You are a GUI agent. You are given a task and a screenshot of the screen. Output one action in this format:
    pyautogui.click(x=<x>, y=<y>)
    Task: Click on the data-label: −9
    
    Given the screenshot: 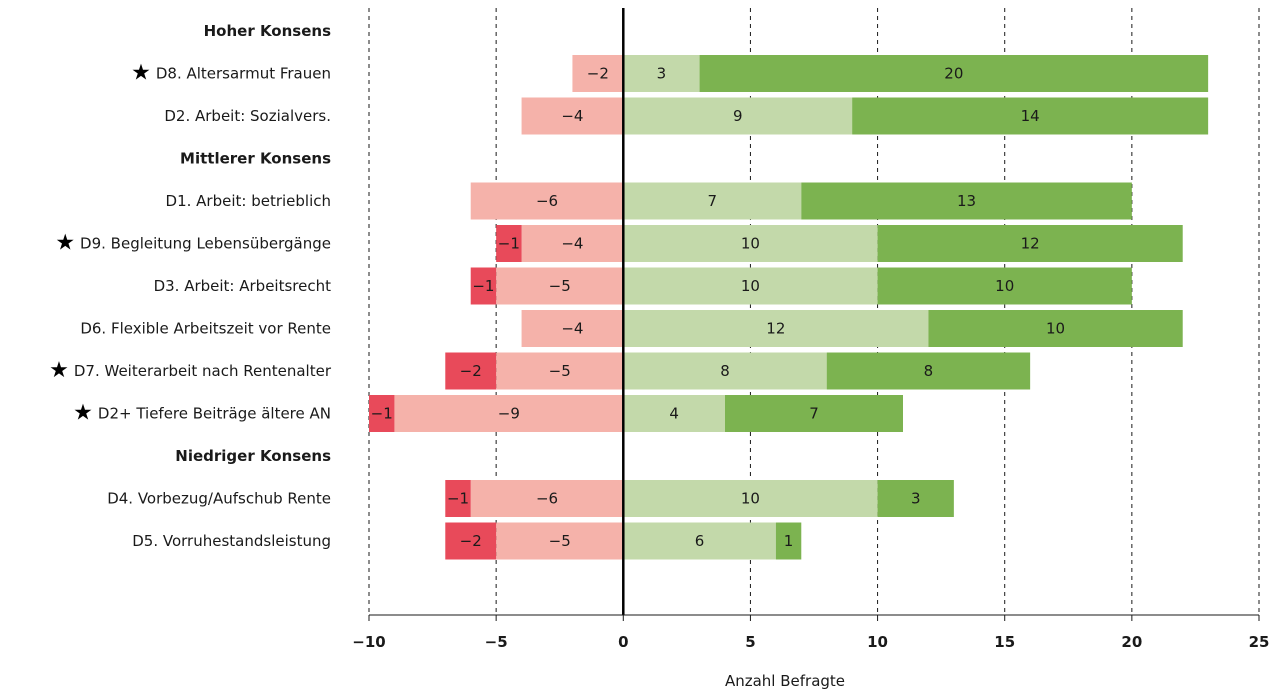 What is the action you would take?
    pyautogui.click(x=509, y=414)
    